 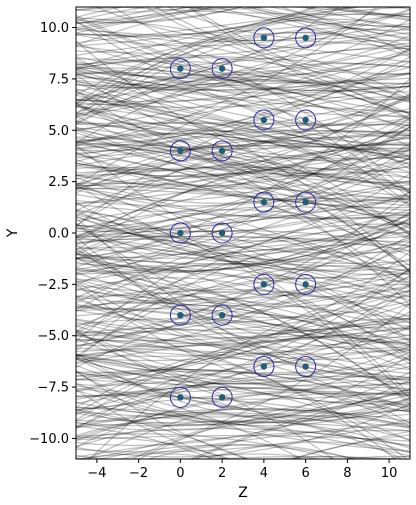 What do you see at coordinates (222, 473) in the screenshot?
I see `x-tick-label: 2` at bounding box center [222, 473].